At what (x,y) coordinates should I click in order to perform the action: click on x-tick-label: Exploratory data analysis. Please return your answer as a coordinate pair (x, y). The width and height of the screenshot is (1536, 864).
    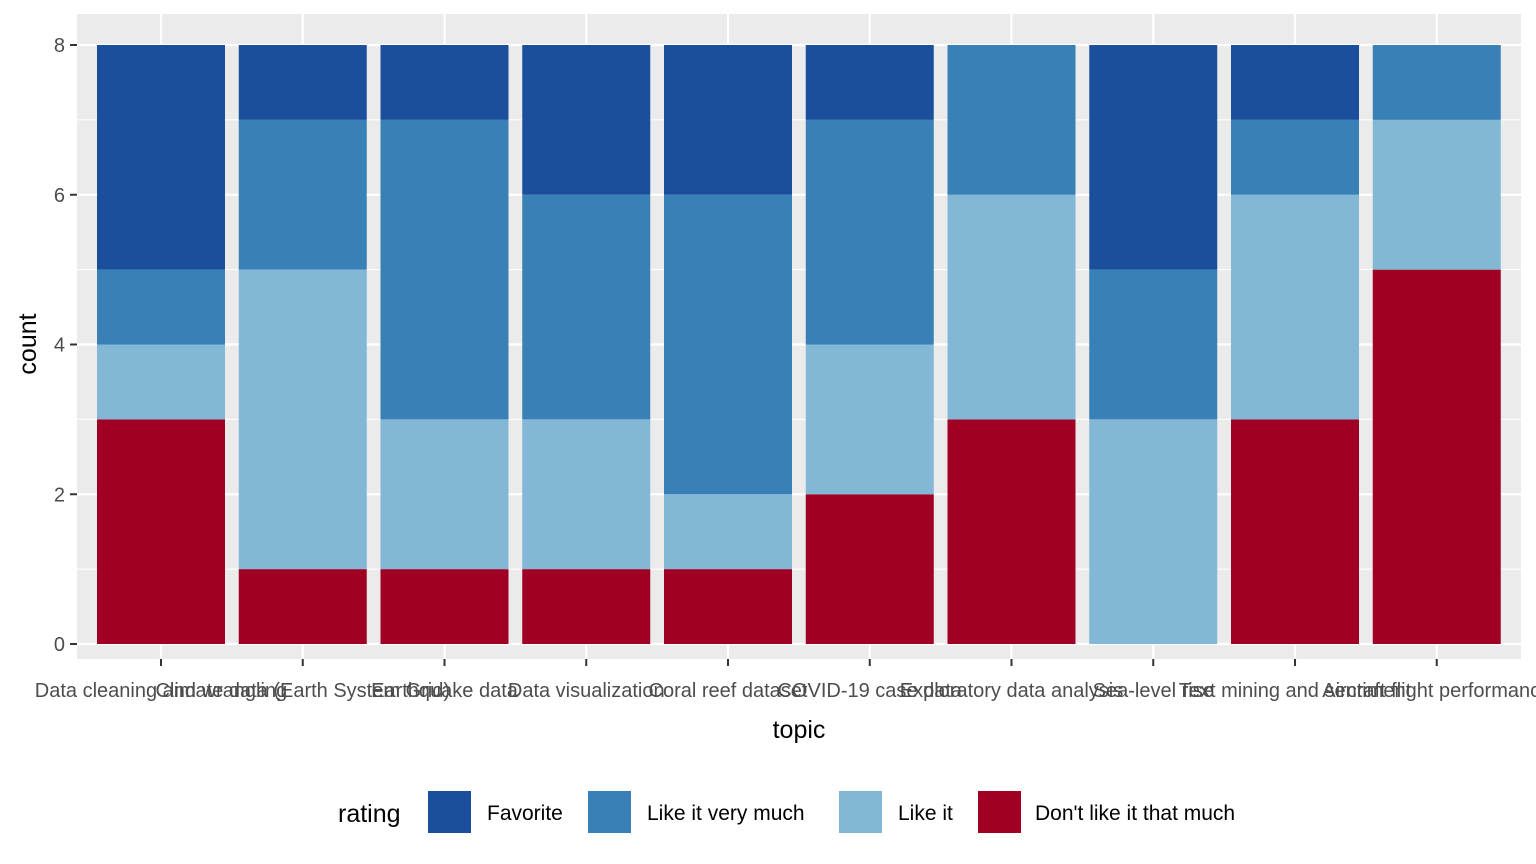
    Looking at the image, I should click on (1011, 691).